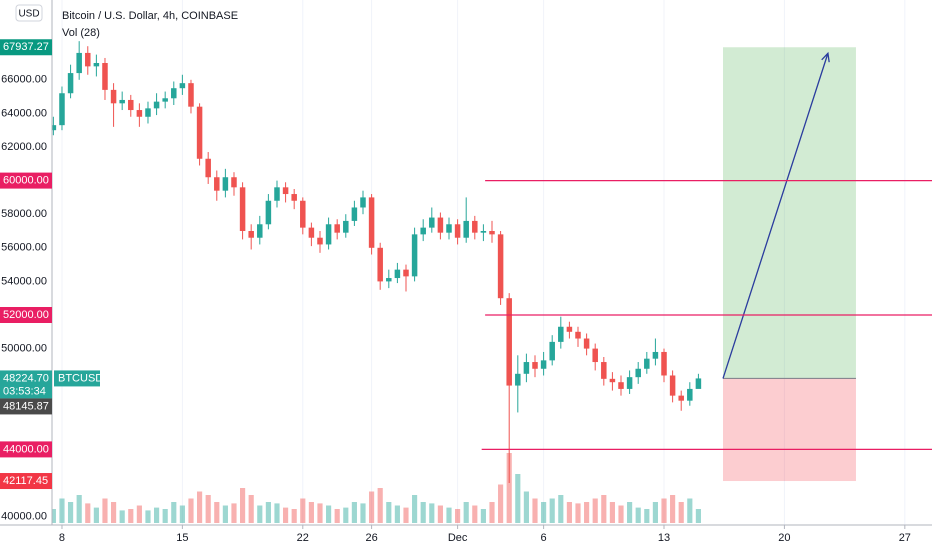  Describe the element at coordinates (24, 517) in the screenshot. I see `y-tick-label: 40000.00` at that location.